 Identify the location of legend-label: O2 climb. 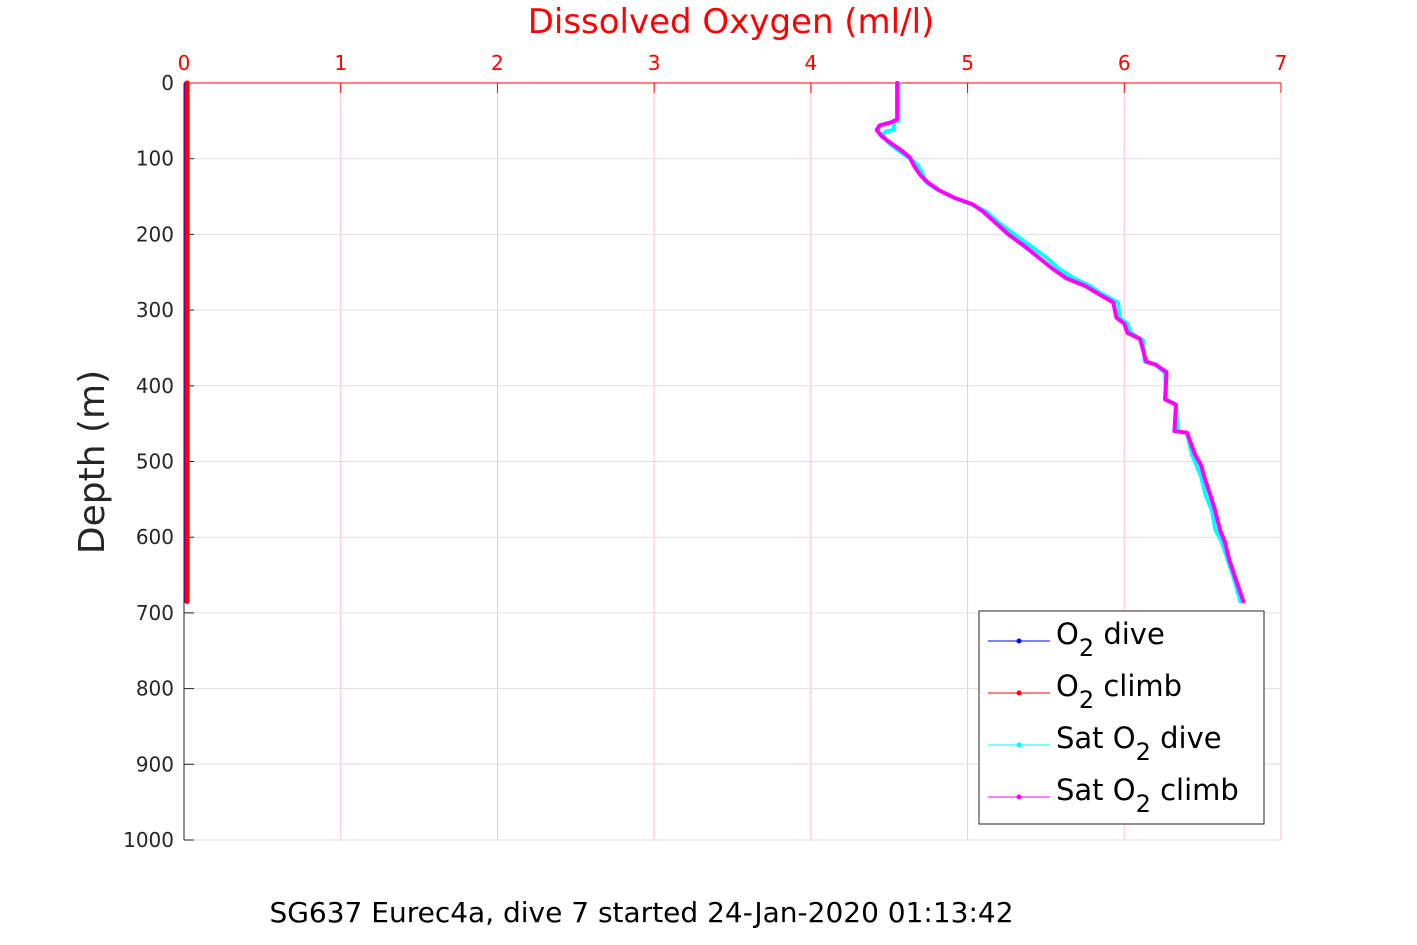
(1119, 691).